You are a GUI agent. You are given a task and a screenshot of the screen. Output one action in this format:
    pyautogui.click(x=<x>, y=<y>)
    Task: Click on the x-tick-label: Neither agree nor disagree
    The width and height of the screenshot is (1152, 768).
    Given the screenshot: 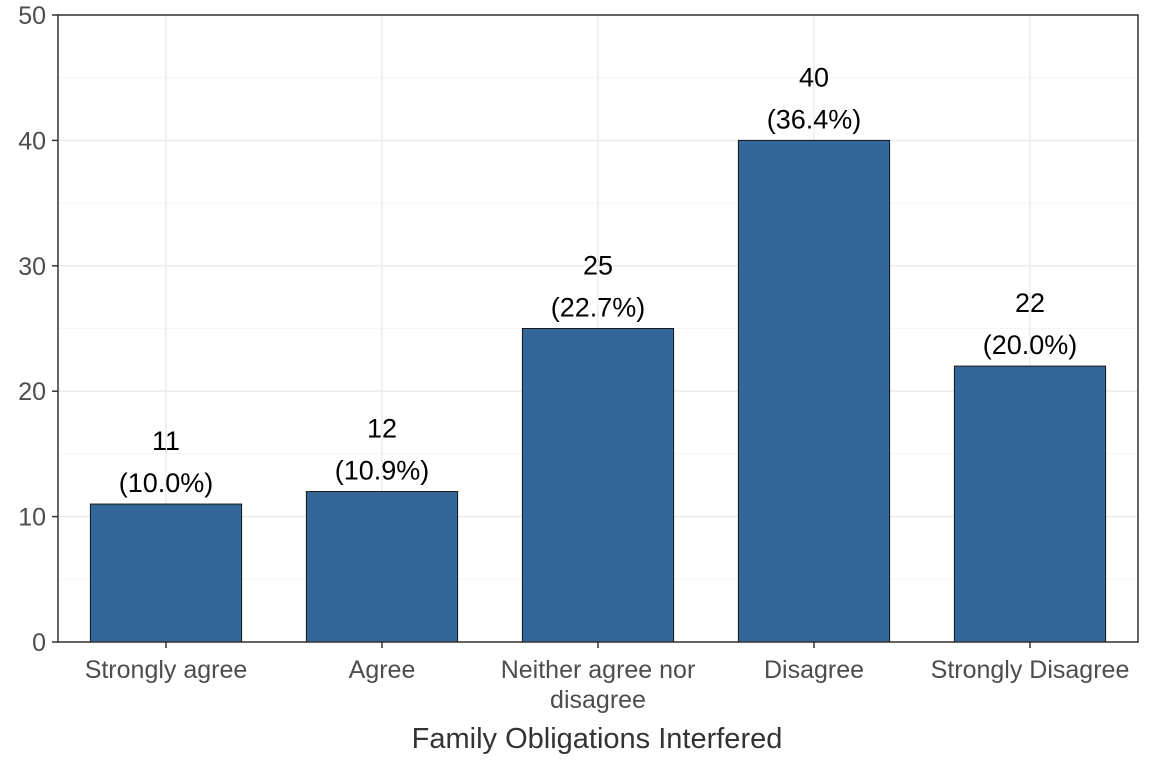 What is the action you would take?
    pyautogui.click(x=598, y=685)
    